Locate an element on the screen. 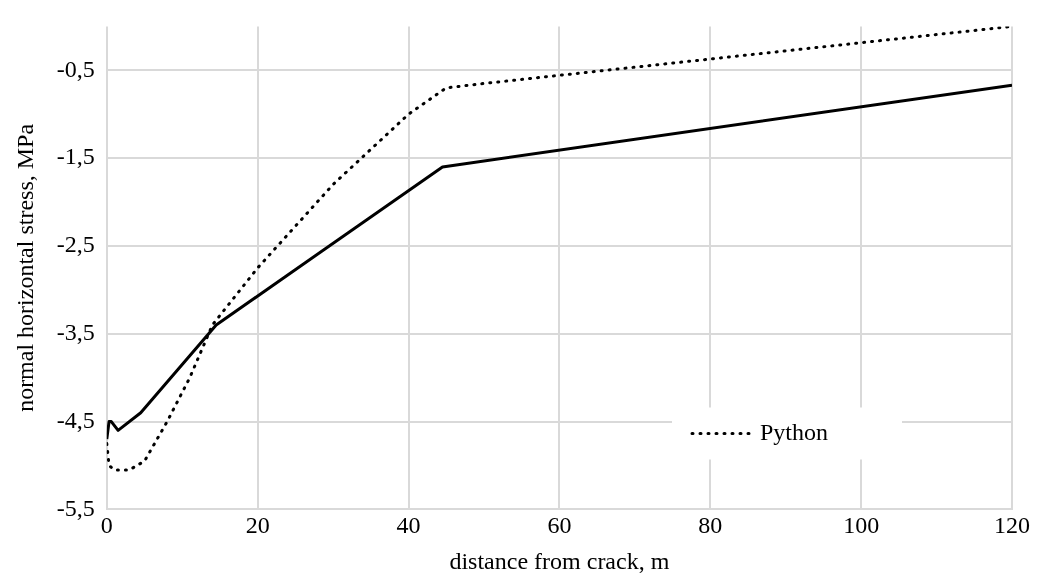 The image size is (1040, 585). x-axis-title: distance from crack, m is located at coordinates (559, 560).